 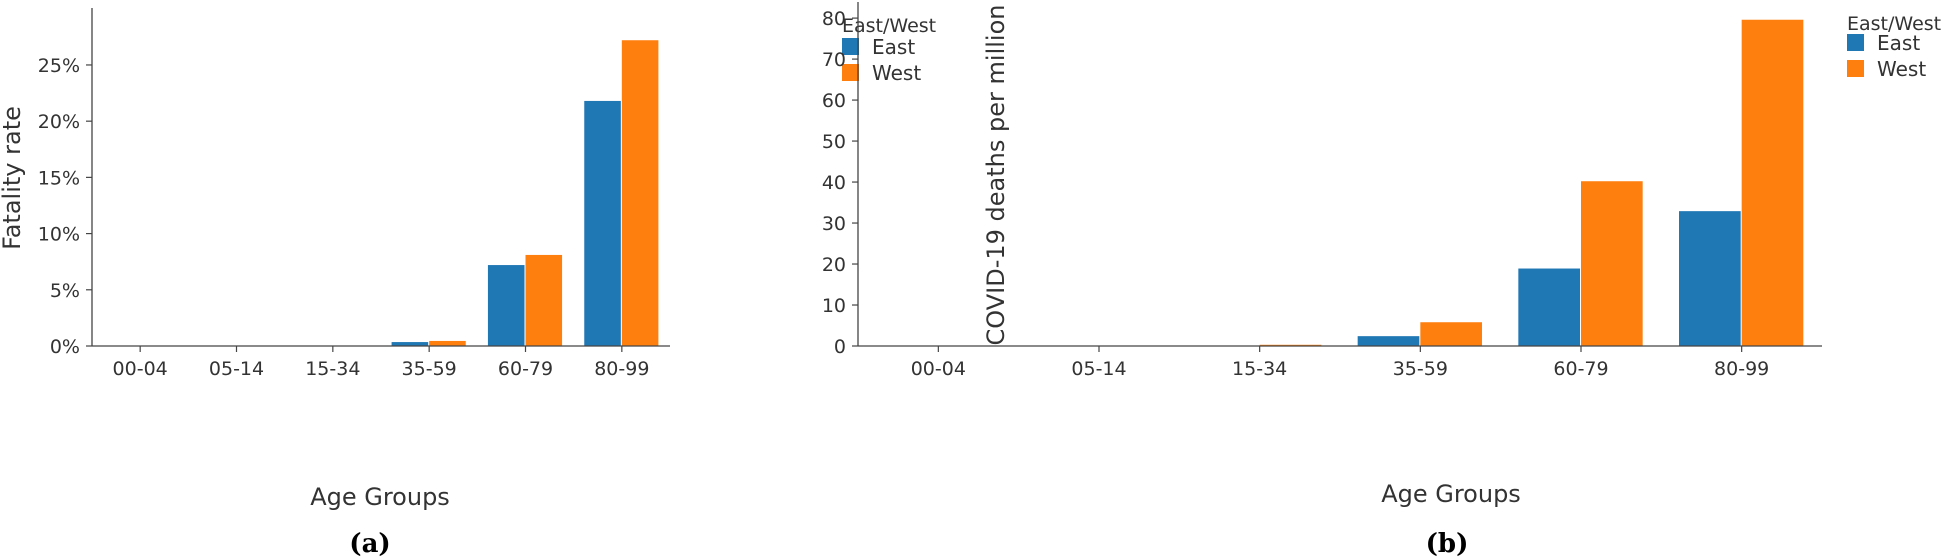 What do you see at coordinates (834, 19) in the screenshot?
I see `panel-b-ytick-label: 80` at bounding box center [834, 19].